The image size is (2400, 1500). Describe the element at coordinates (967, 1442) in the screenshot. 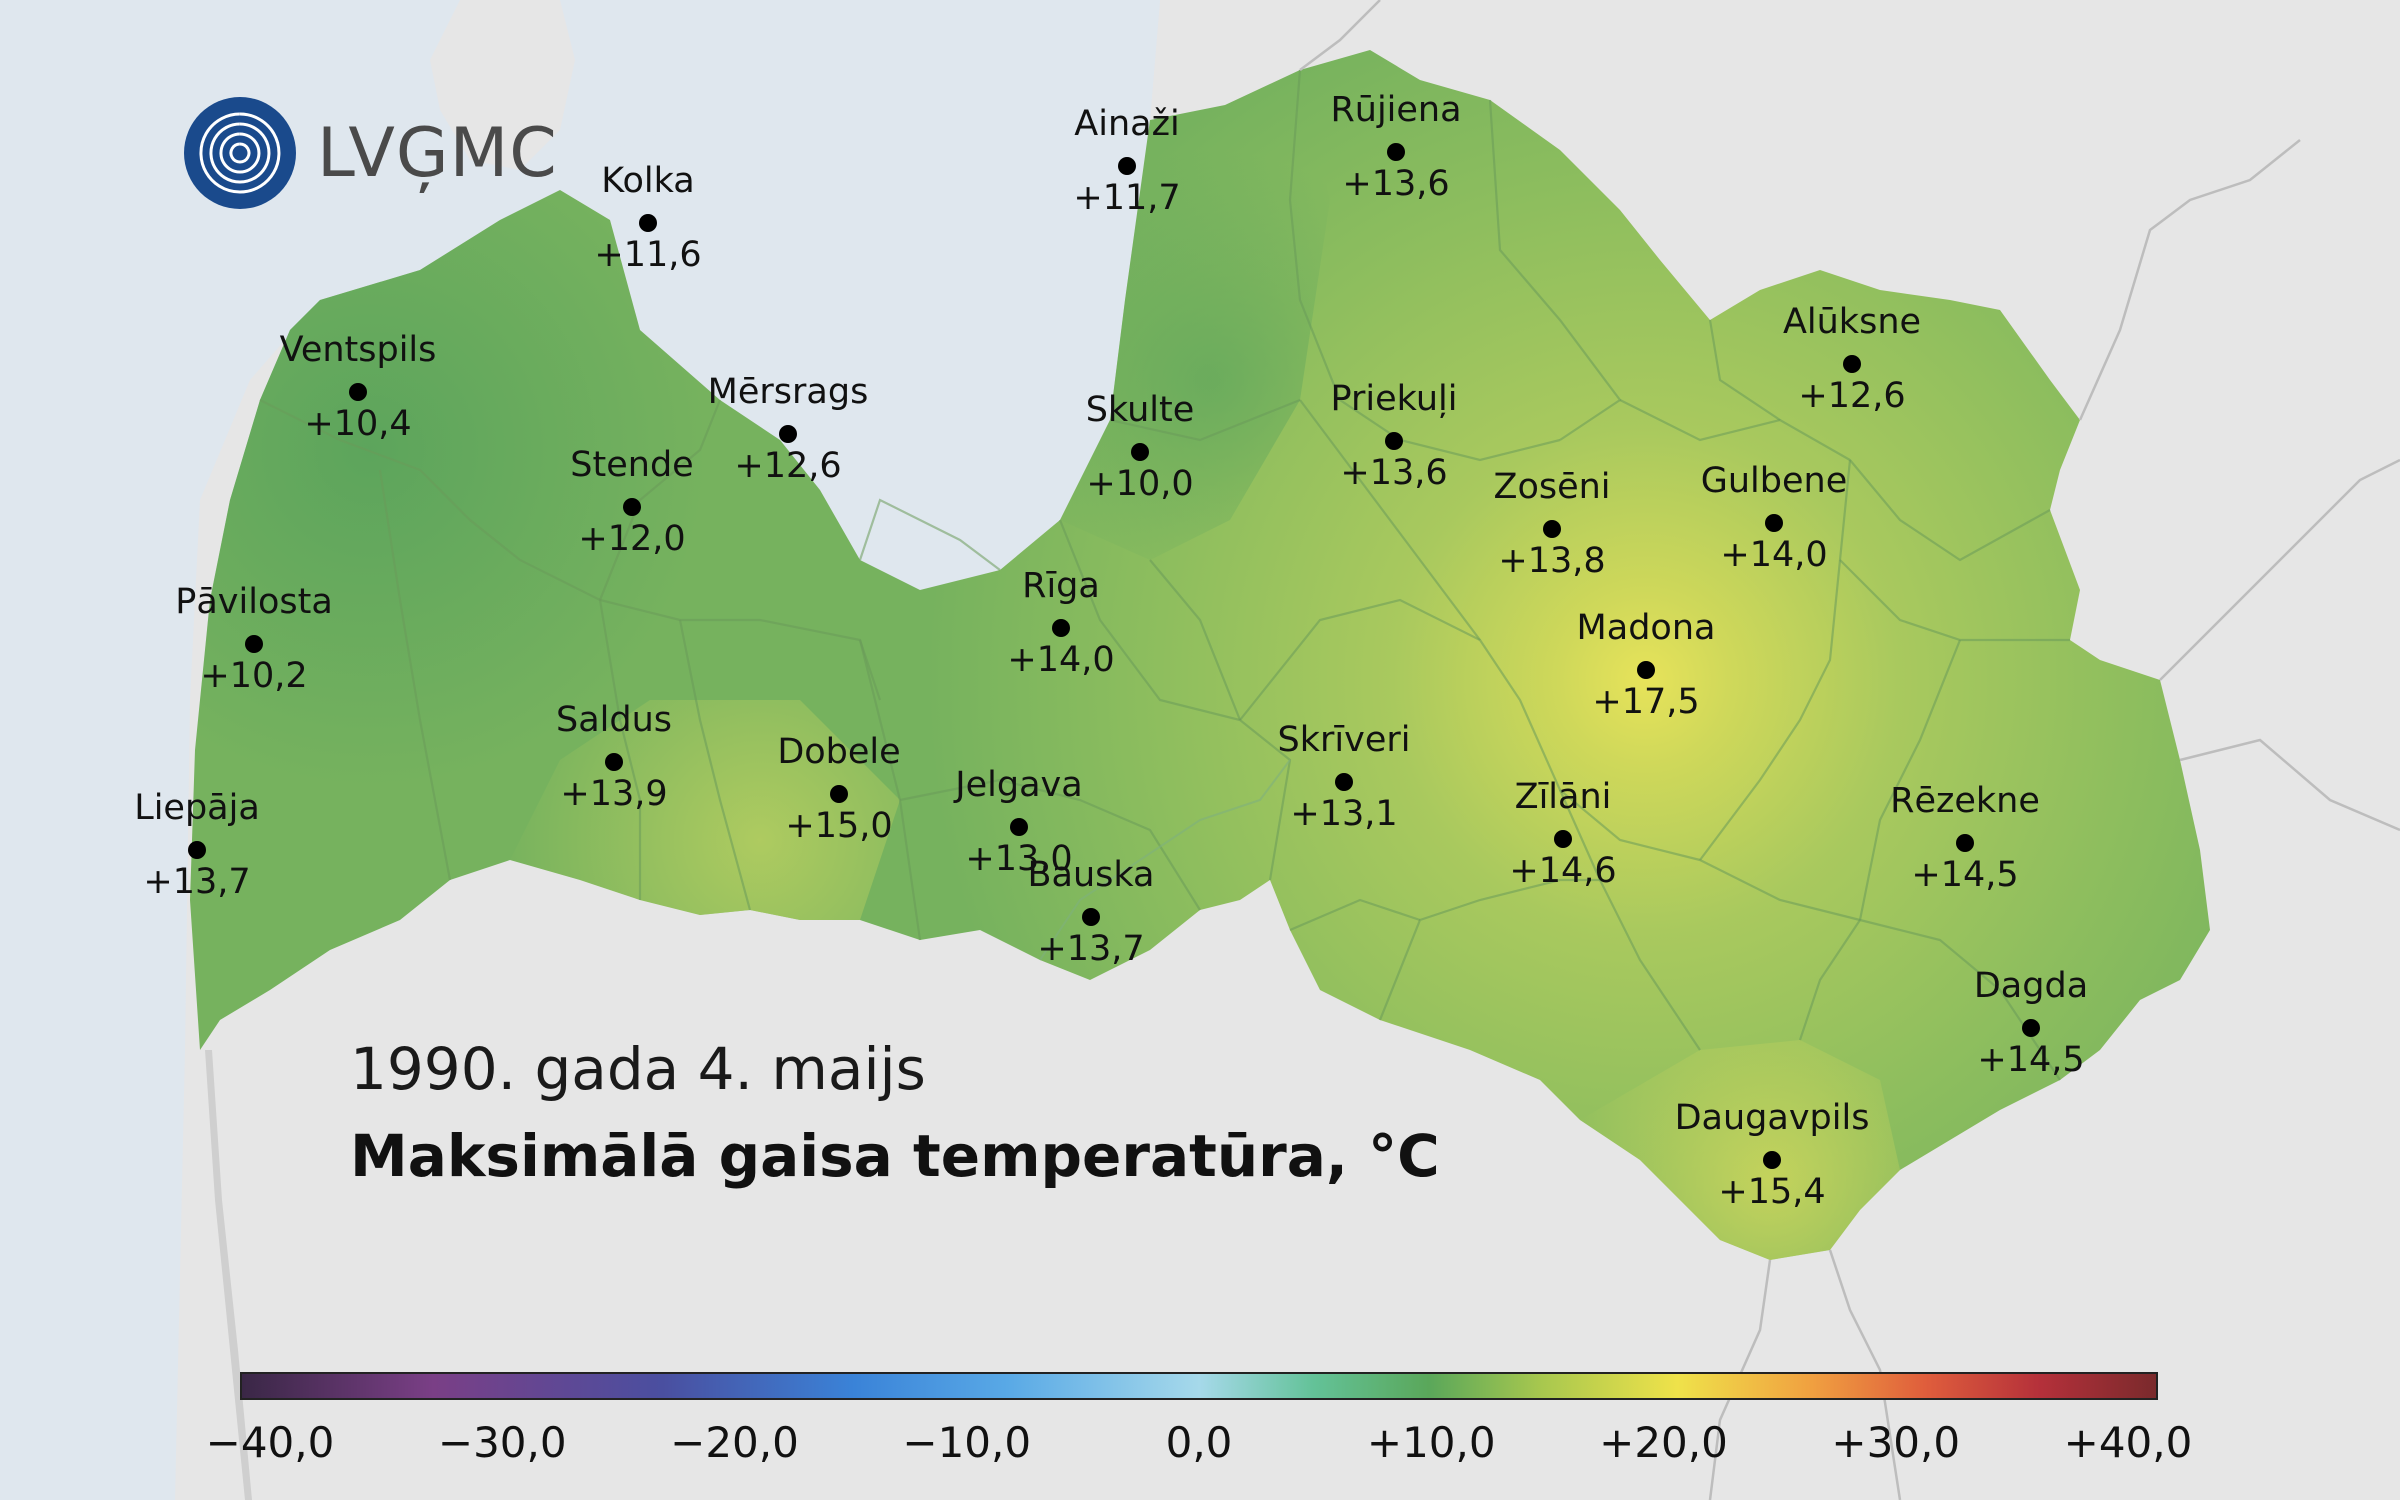

I see `colorbar-tick-label: −10,0` at that location.